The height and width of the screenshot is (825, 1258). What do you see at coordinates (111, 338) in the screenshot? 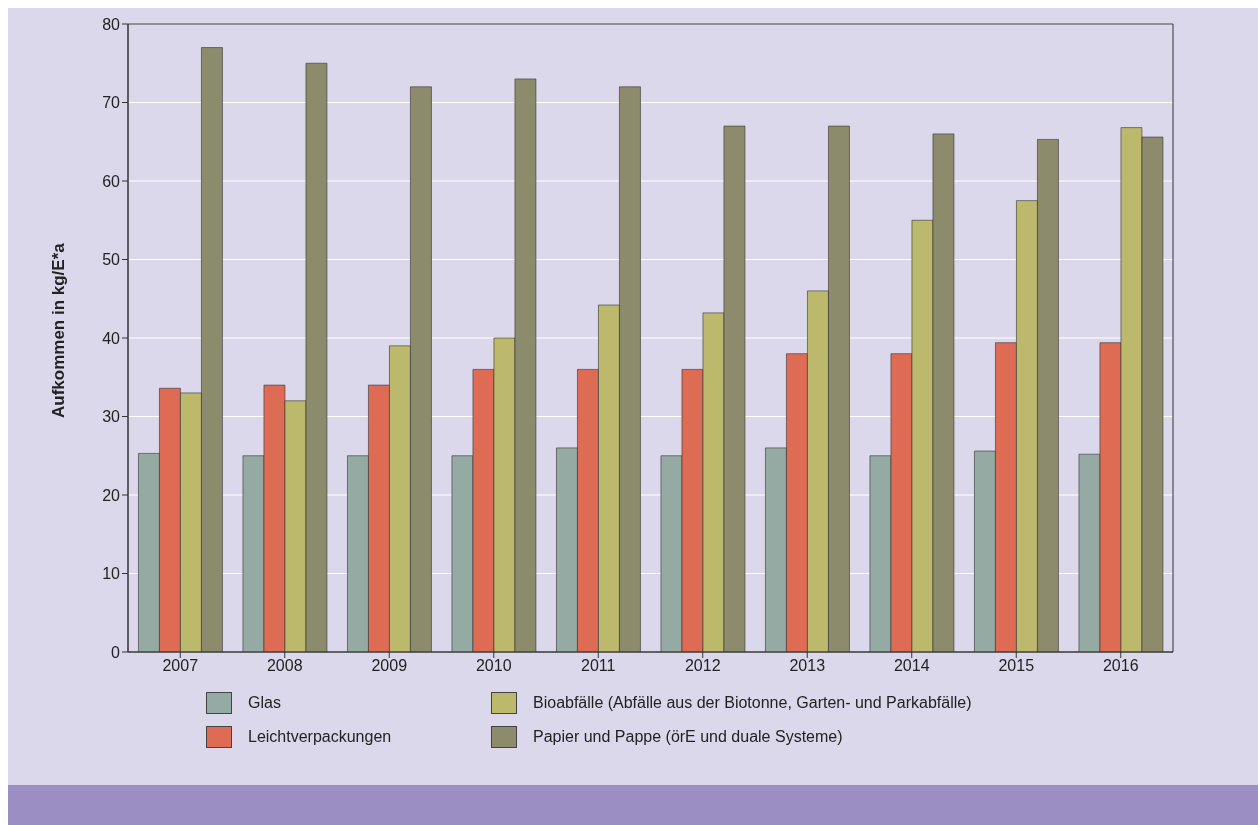
I see `y-tick-label: 40` at bounding box center [111, 338].